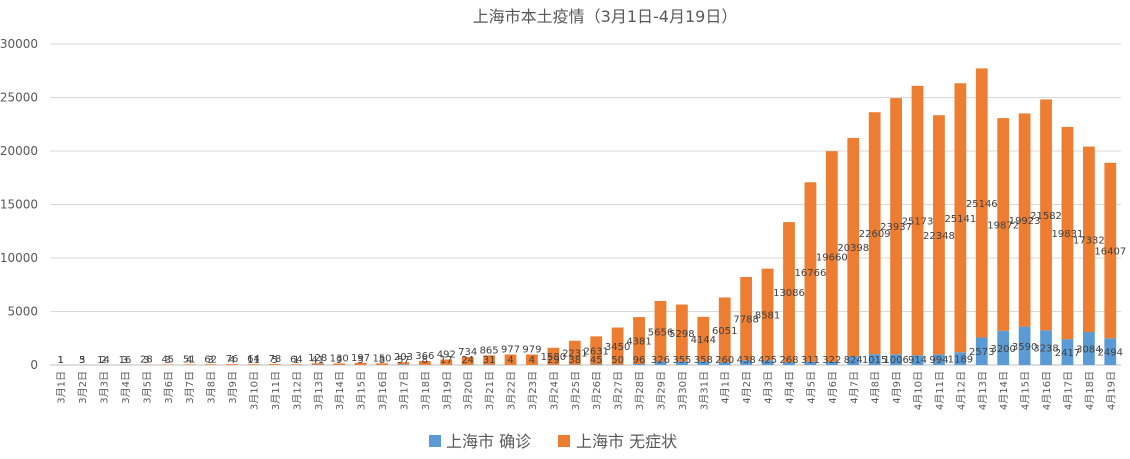 The image size is (1130, 459). Describe the element at coordinates (19, 258) in the screenshot. I see `y-tick-label: 10000` at that location.